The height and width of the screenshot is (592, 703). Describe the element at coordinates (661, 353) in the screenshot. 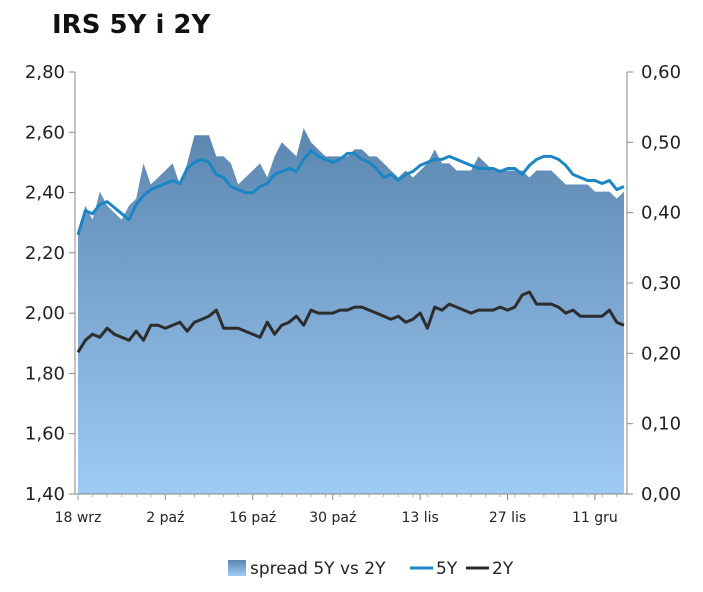

I see `right-tick-label: 0,20` at that location.